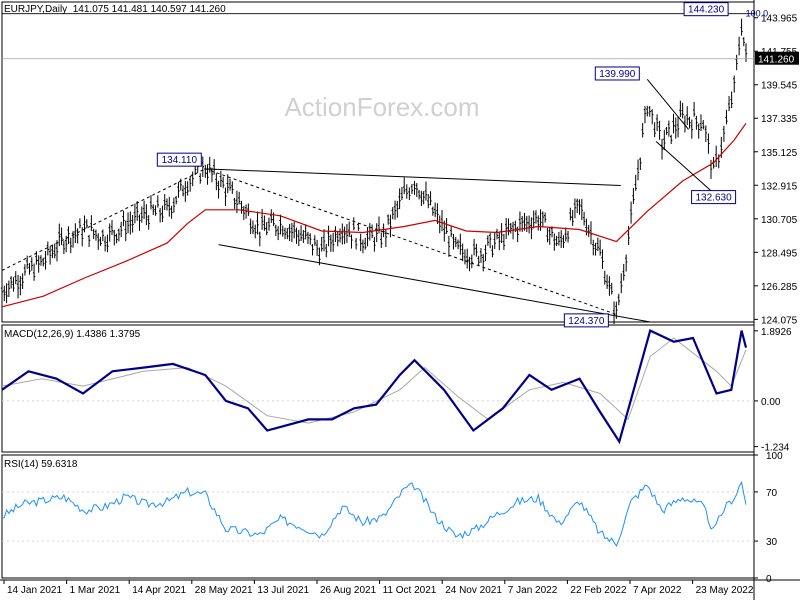  Describe the element at coordinates (775, 448) in the screenshot. I see `macd-axis-label: -1.234` at that location.